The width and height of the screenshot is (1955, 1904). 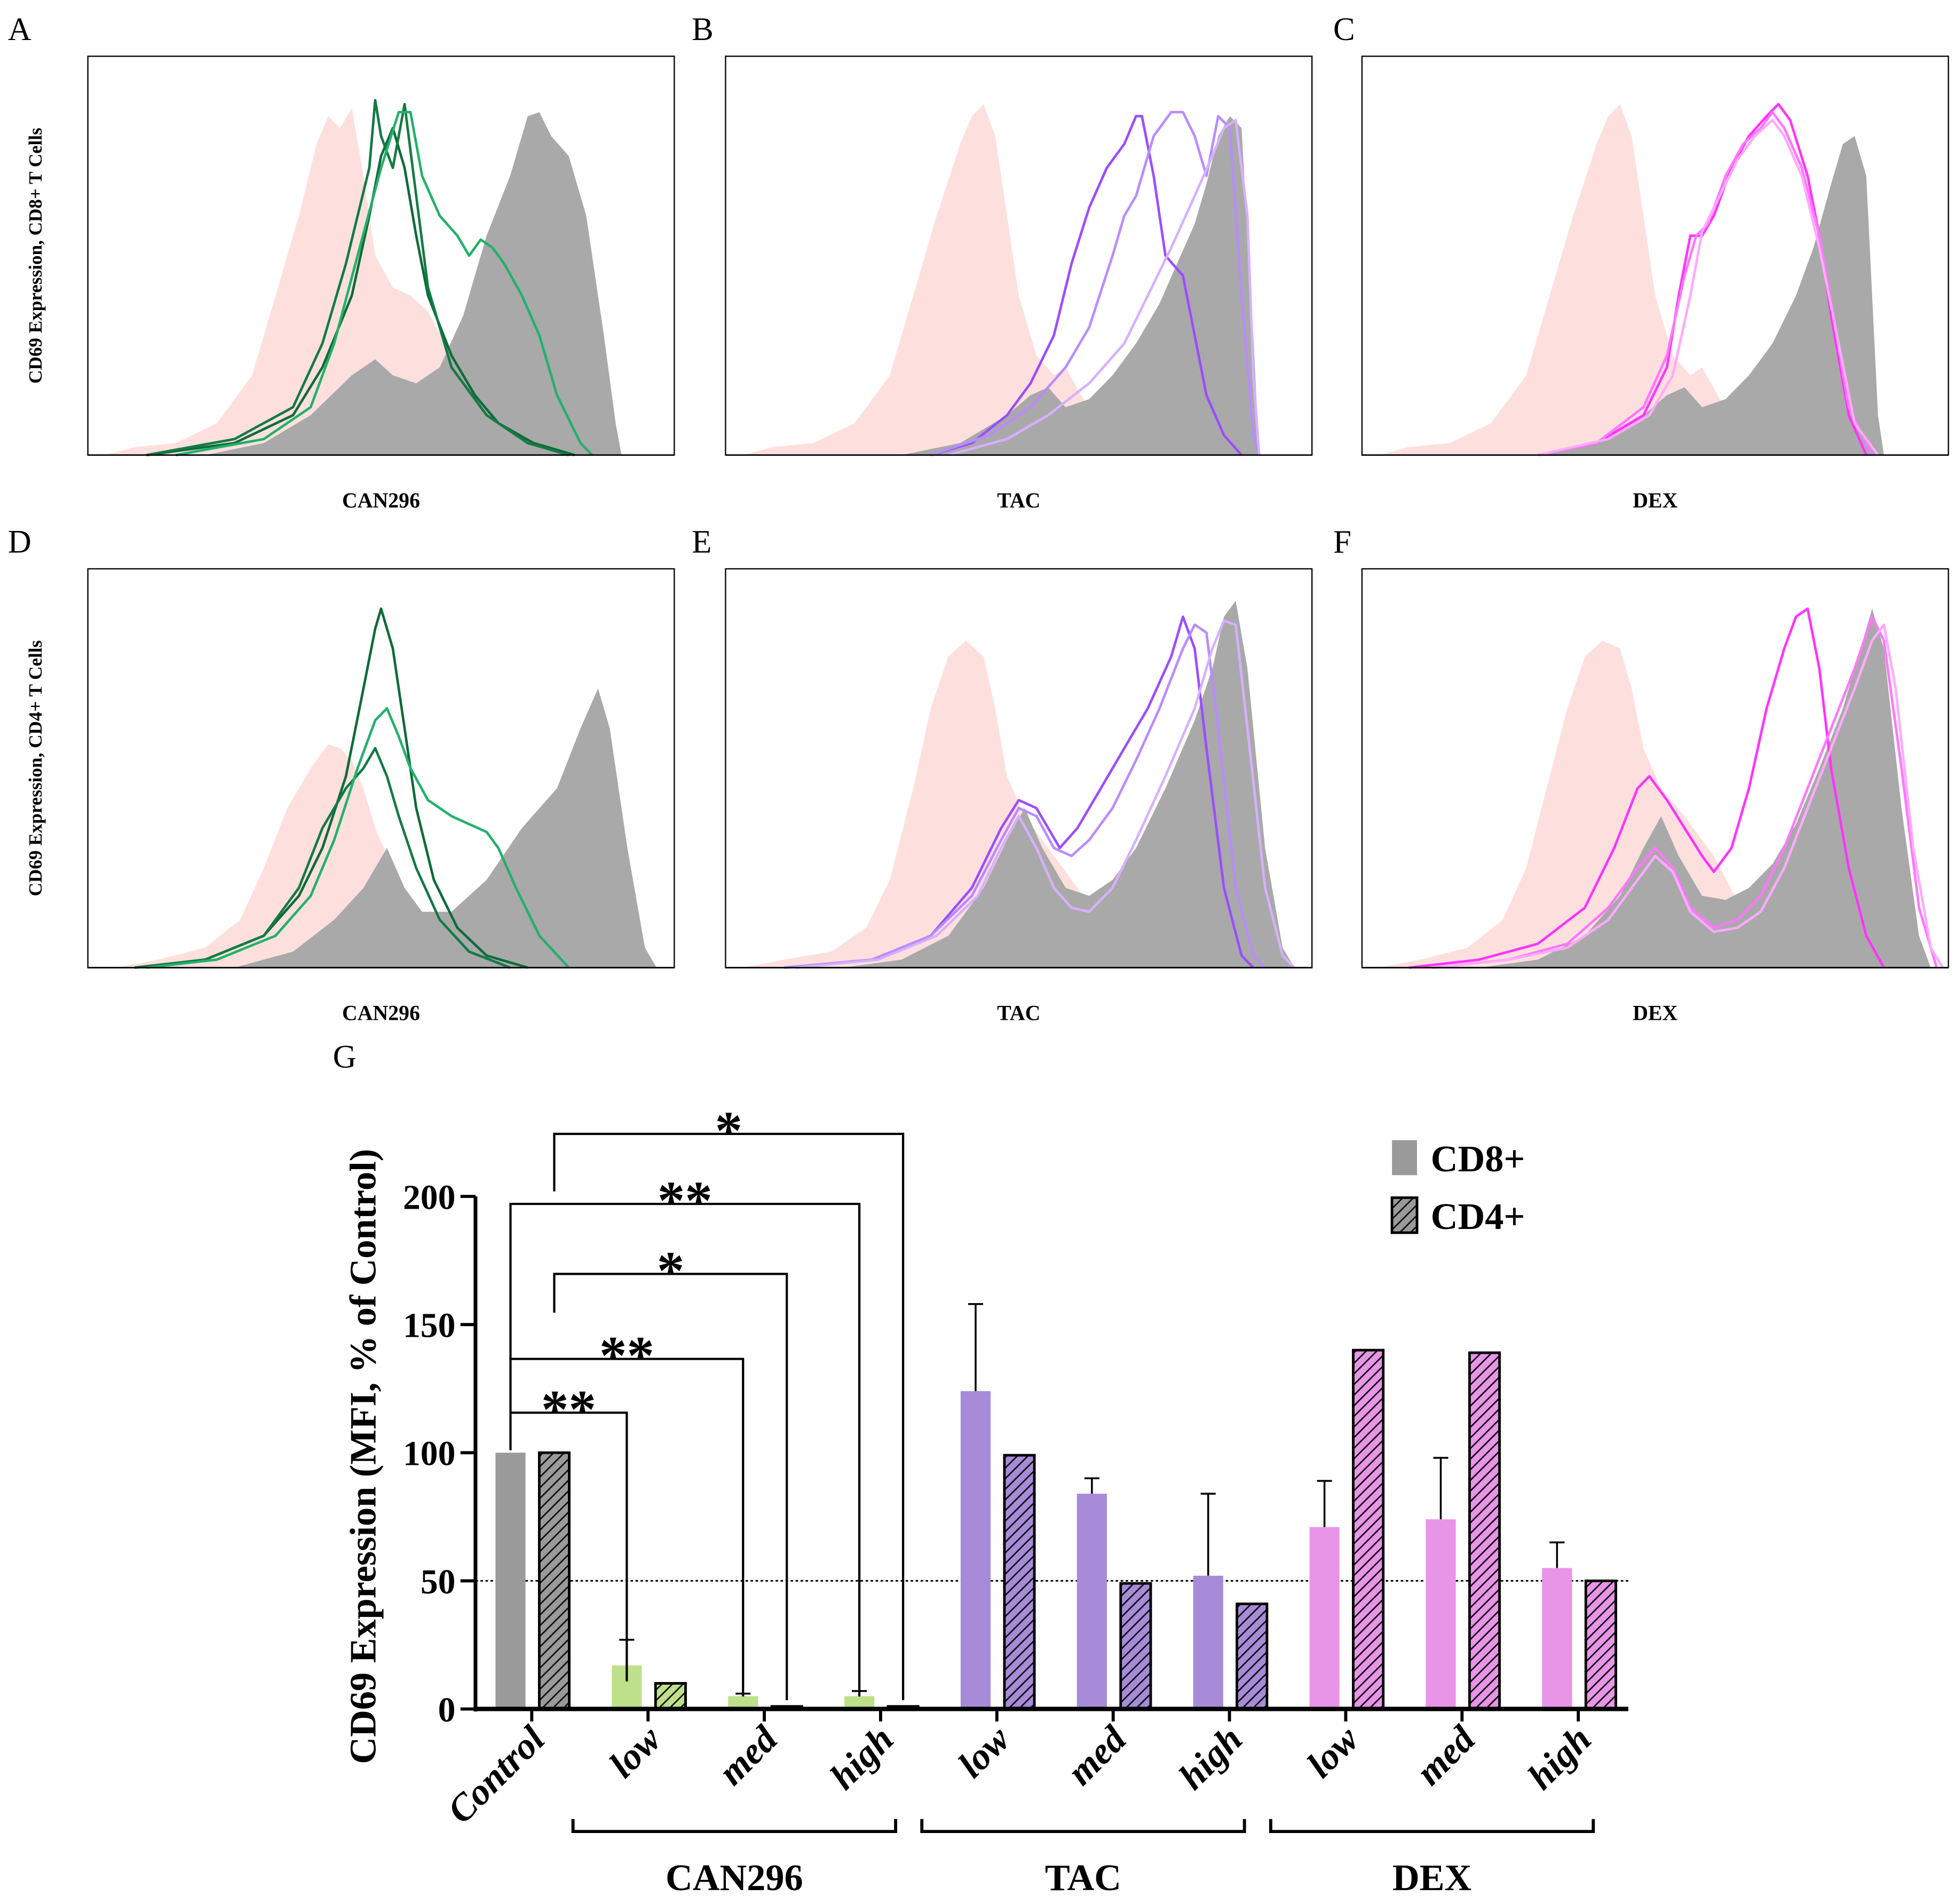 I want to click on histogram-panel-d: CAN296 CD69 Expression, CD4+ T Cells, so click(x=350, y=796).